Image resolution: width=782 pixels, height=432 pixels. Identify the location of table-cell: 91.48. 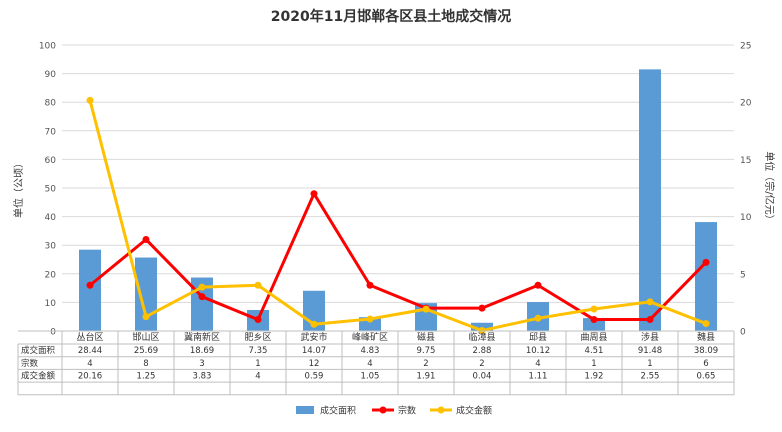
(650, 351).